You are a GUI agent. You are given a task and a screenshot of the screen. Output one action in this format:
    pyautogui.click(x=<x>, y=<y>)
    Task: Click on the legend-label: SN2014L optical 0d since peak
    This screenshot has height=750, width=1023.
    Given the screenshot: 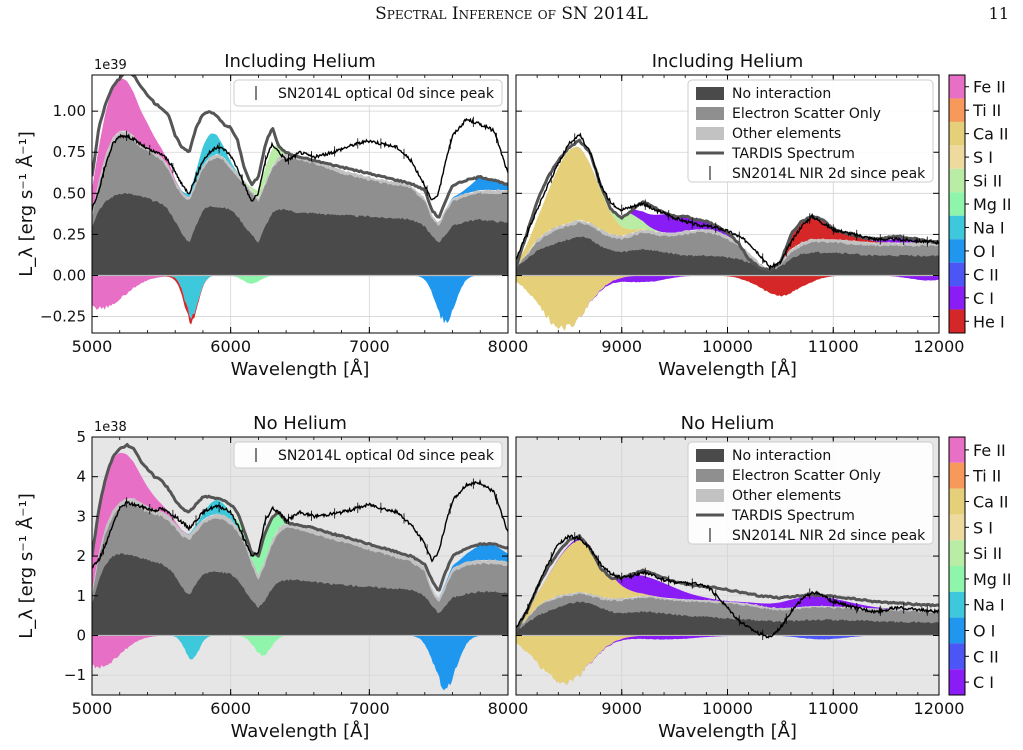 What is the action you would take?
    pyautogui.click(x=386, y=94)
    